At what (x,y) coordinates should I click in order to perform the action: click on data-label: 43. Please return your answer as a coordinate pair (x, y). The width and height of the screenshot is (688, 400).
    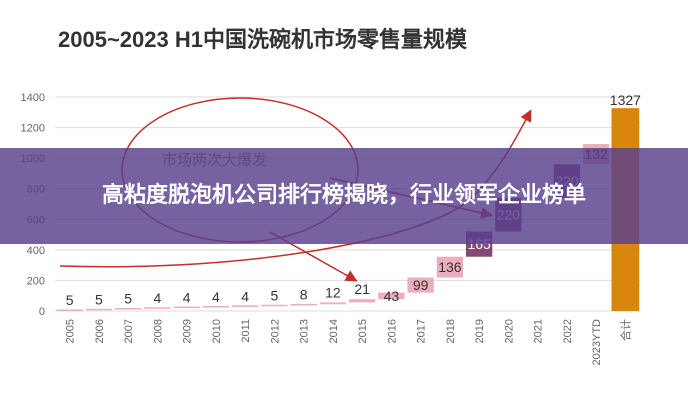
    Looking at the image, I should click on (392, 296).